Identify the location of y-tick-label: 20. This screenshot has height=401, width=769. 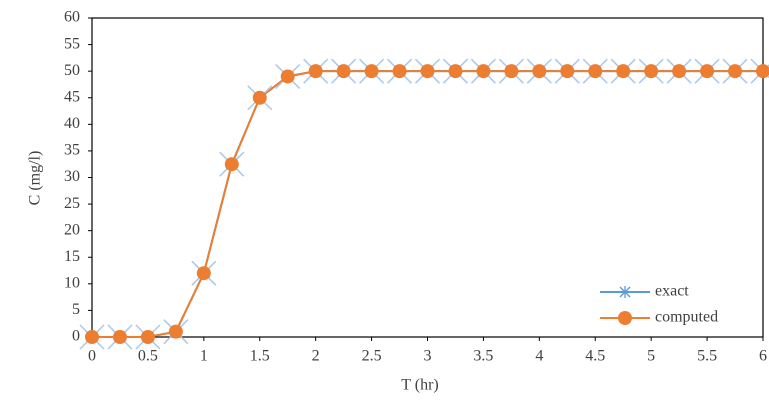
(72, 229).